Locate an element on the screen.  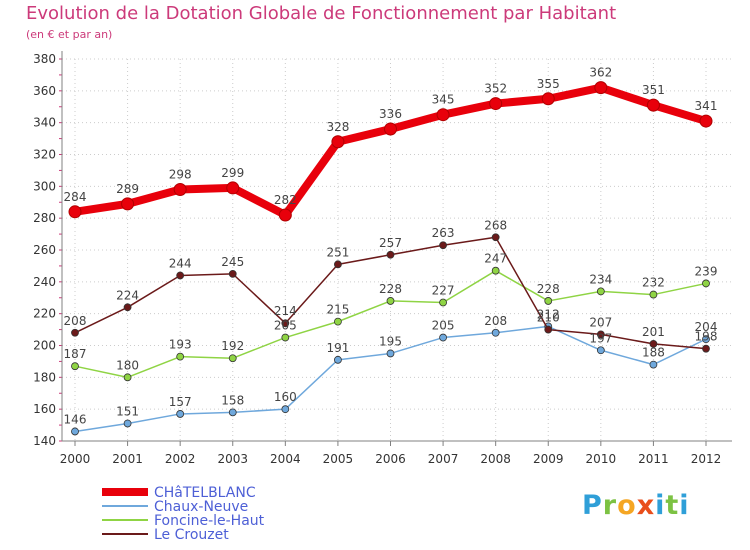
data-label: 187 is located at coordinates (75, 354).